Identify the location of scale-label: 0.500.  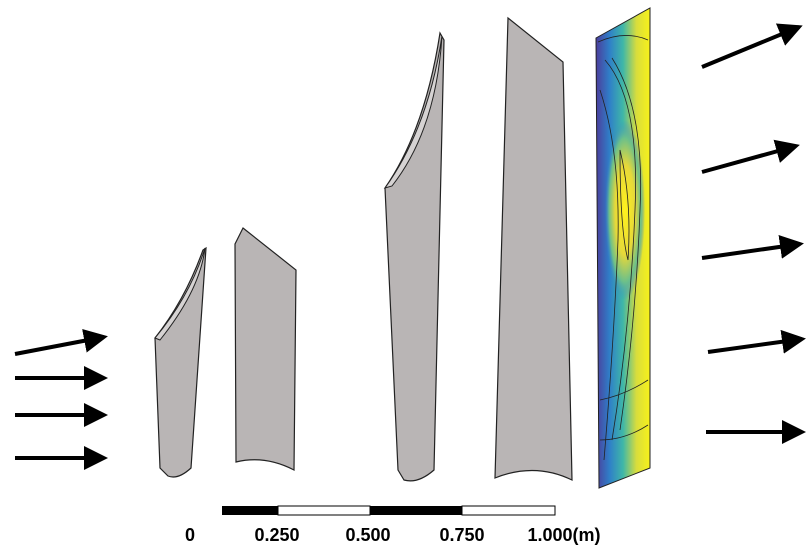
(367, 535).